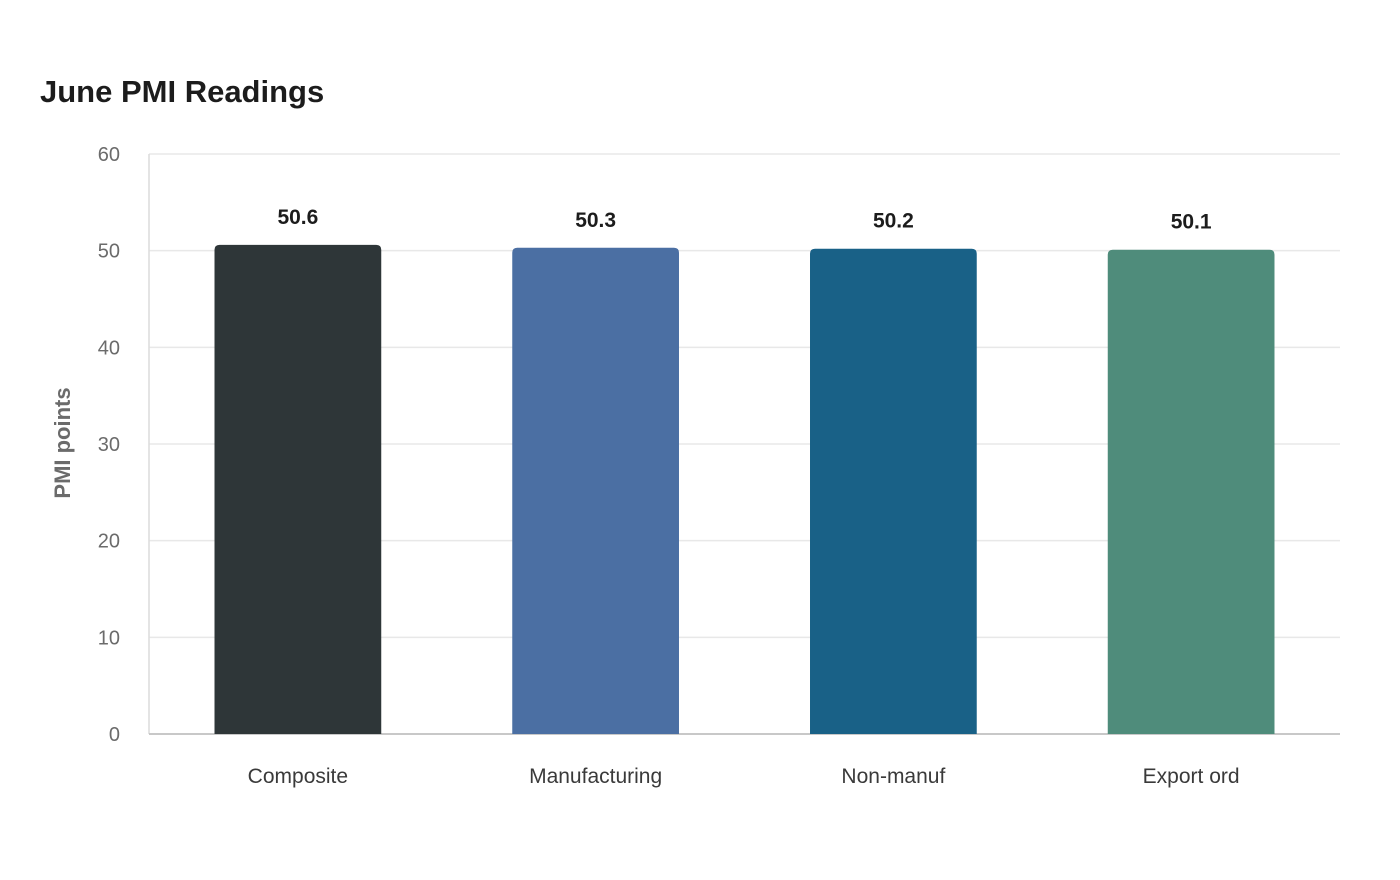 This screenshot has width=1400, height=880. Describe the element at coordinates (114, 735) in the screenshot. I see `y-tick-label: 0` at that location.